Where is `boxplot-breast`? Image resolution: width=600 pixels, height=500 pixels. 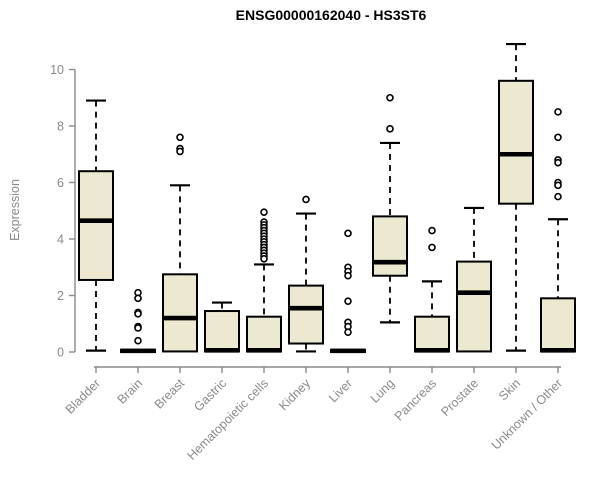
boxplot-breast is located at coordinates (180, 243).